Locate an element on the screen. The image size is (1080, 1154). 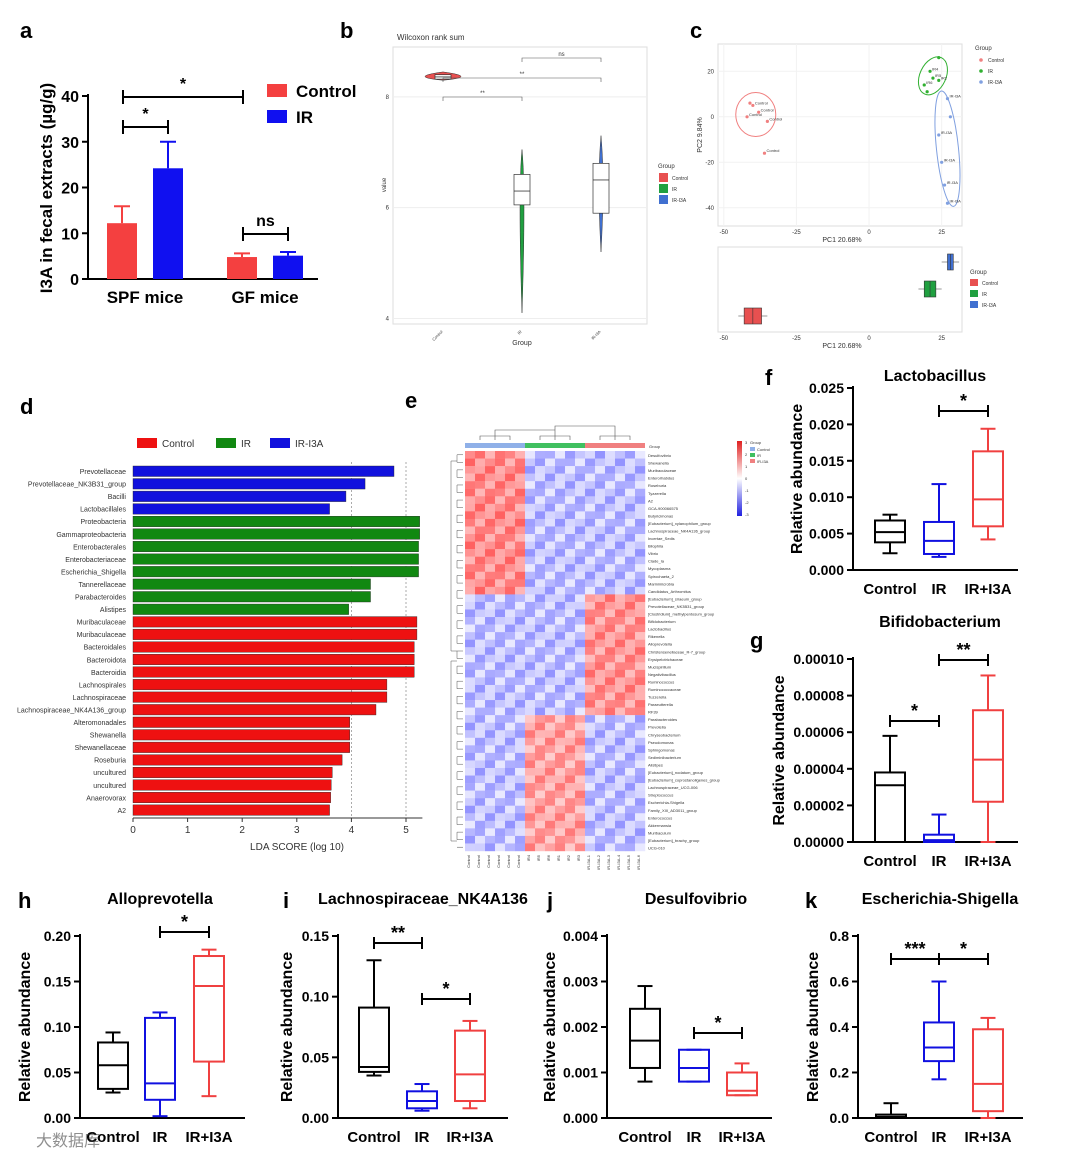
column-label: IR3 is located at coordinates (578, 857).